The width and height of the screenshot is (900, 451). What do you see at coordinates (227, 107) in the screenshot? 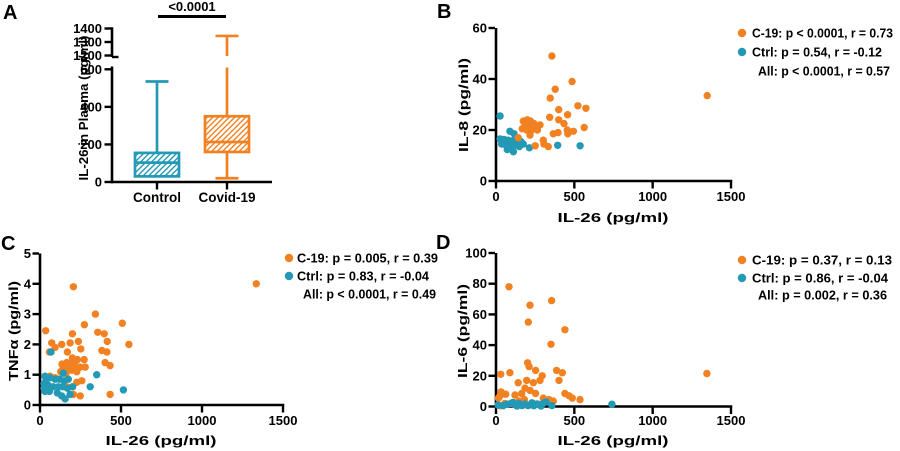
I see `box-group-covid` at bounding box center [227, 107].